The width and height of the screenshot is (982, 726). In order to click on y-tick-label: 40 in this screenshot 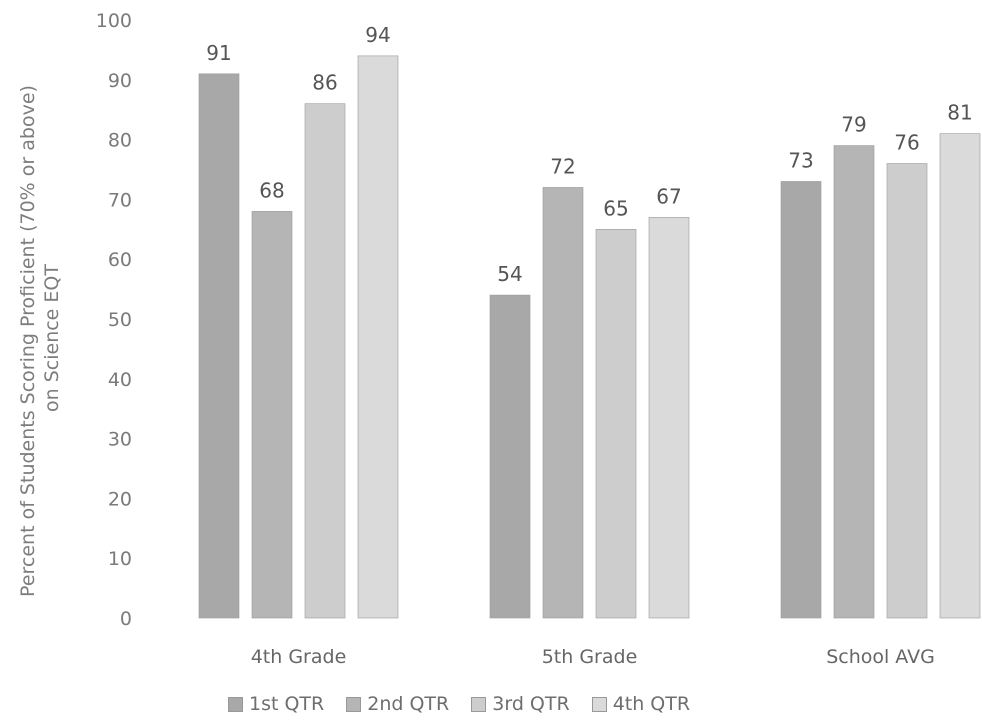, I will do `click(120, 380)`.